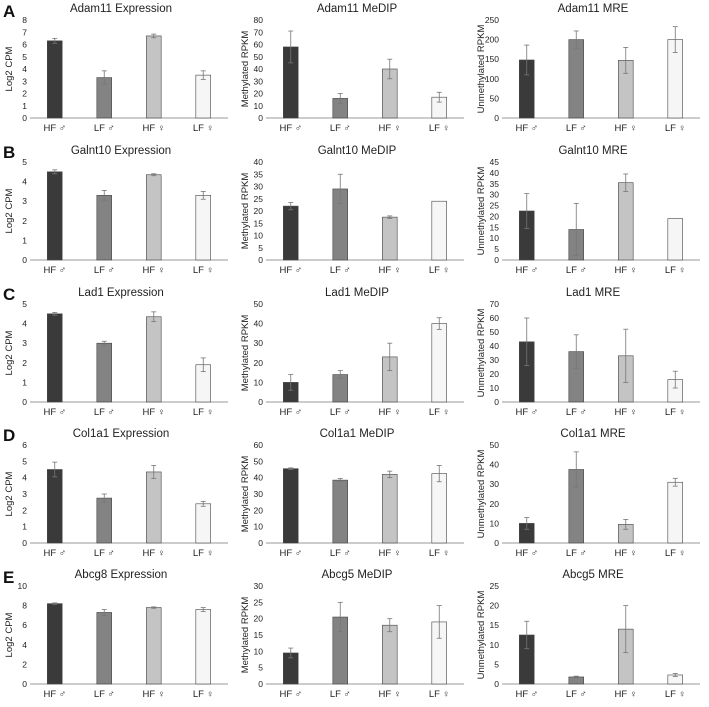 The width and height of the screenshot is (709, 707). Describe the element at coordinates (24, 20) in the screenshot. I see `y-tick-label: 8` at that location.